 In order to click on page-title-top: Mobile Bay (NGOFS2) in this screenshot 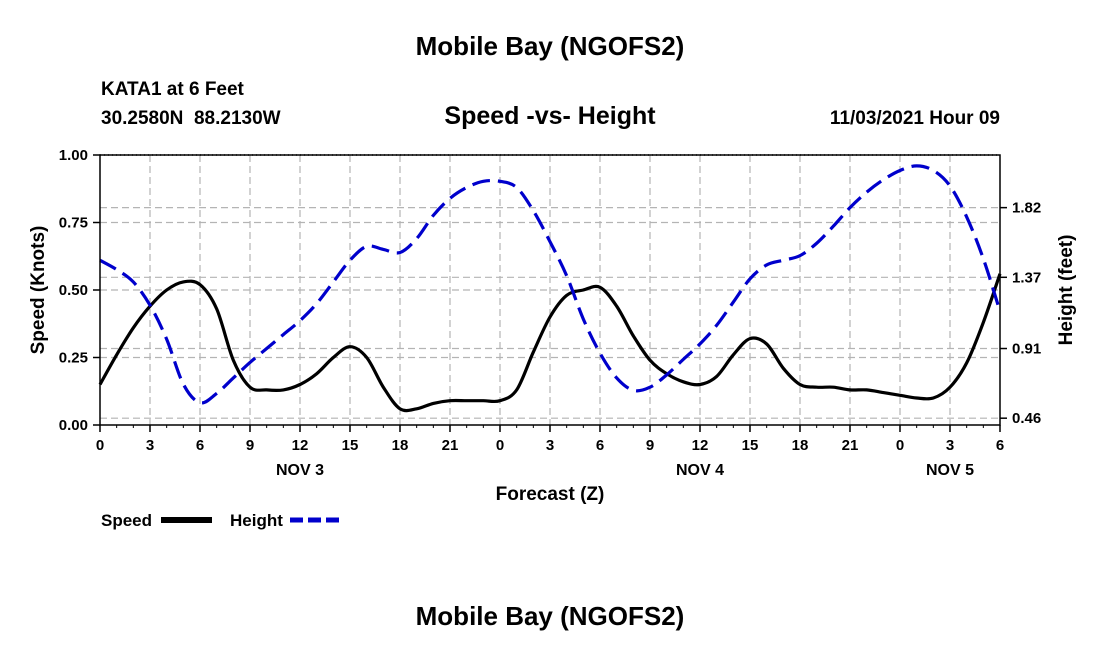, I will do `click(550, 46)`.